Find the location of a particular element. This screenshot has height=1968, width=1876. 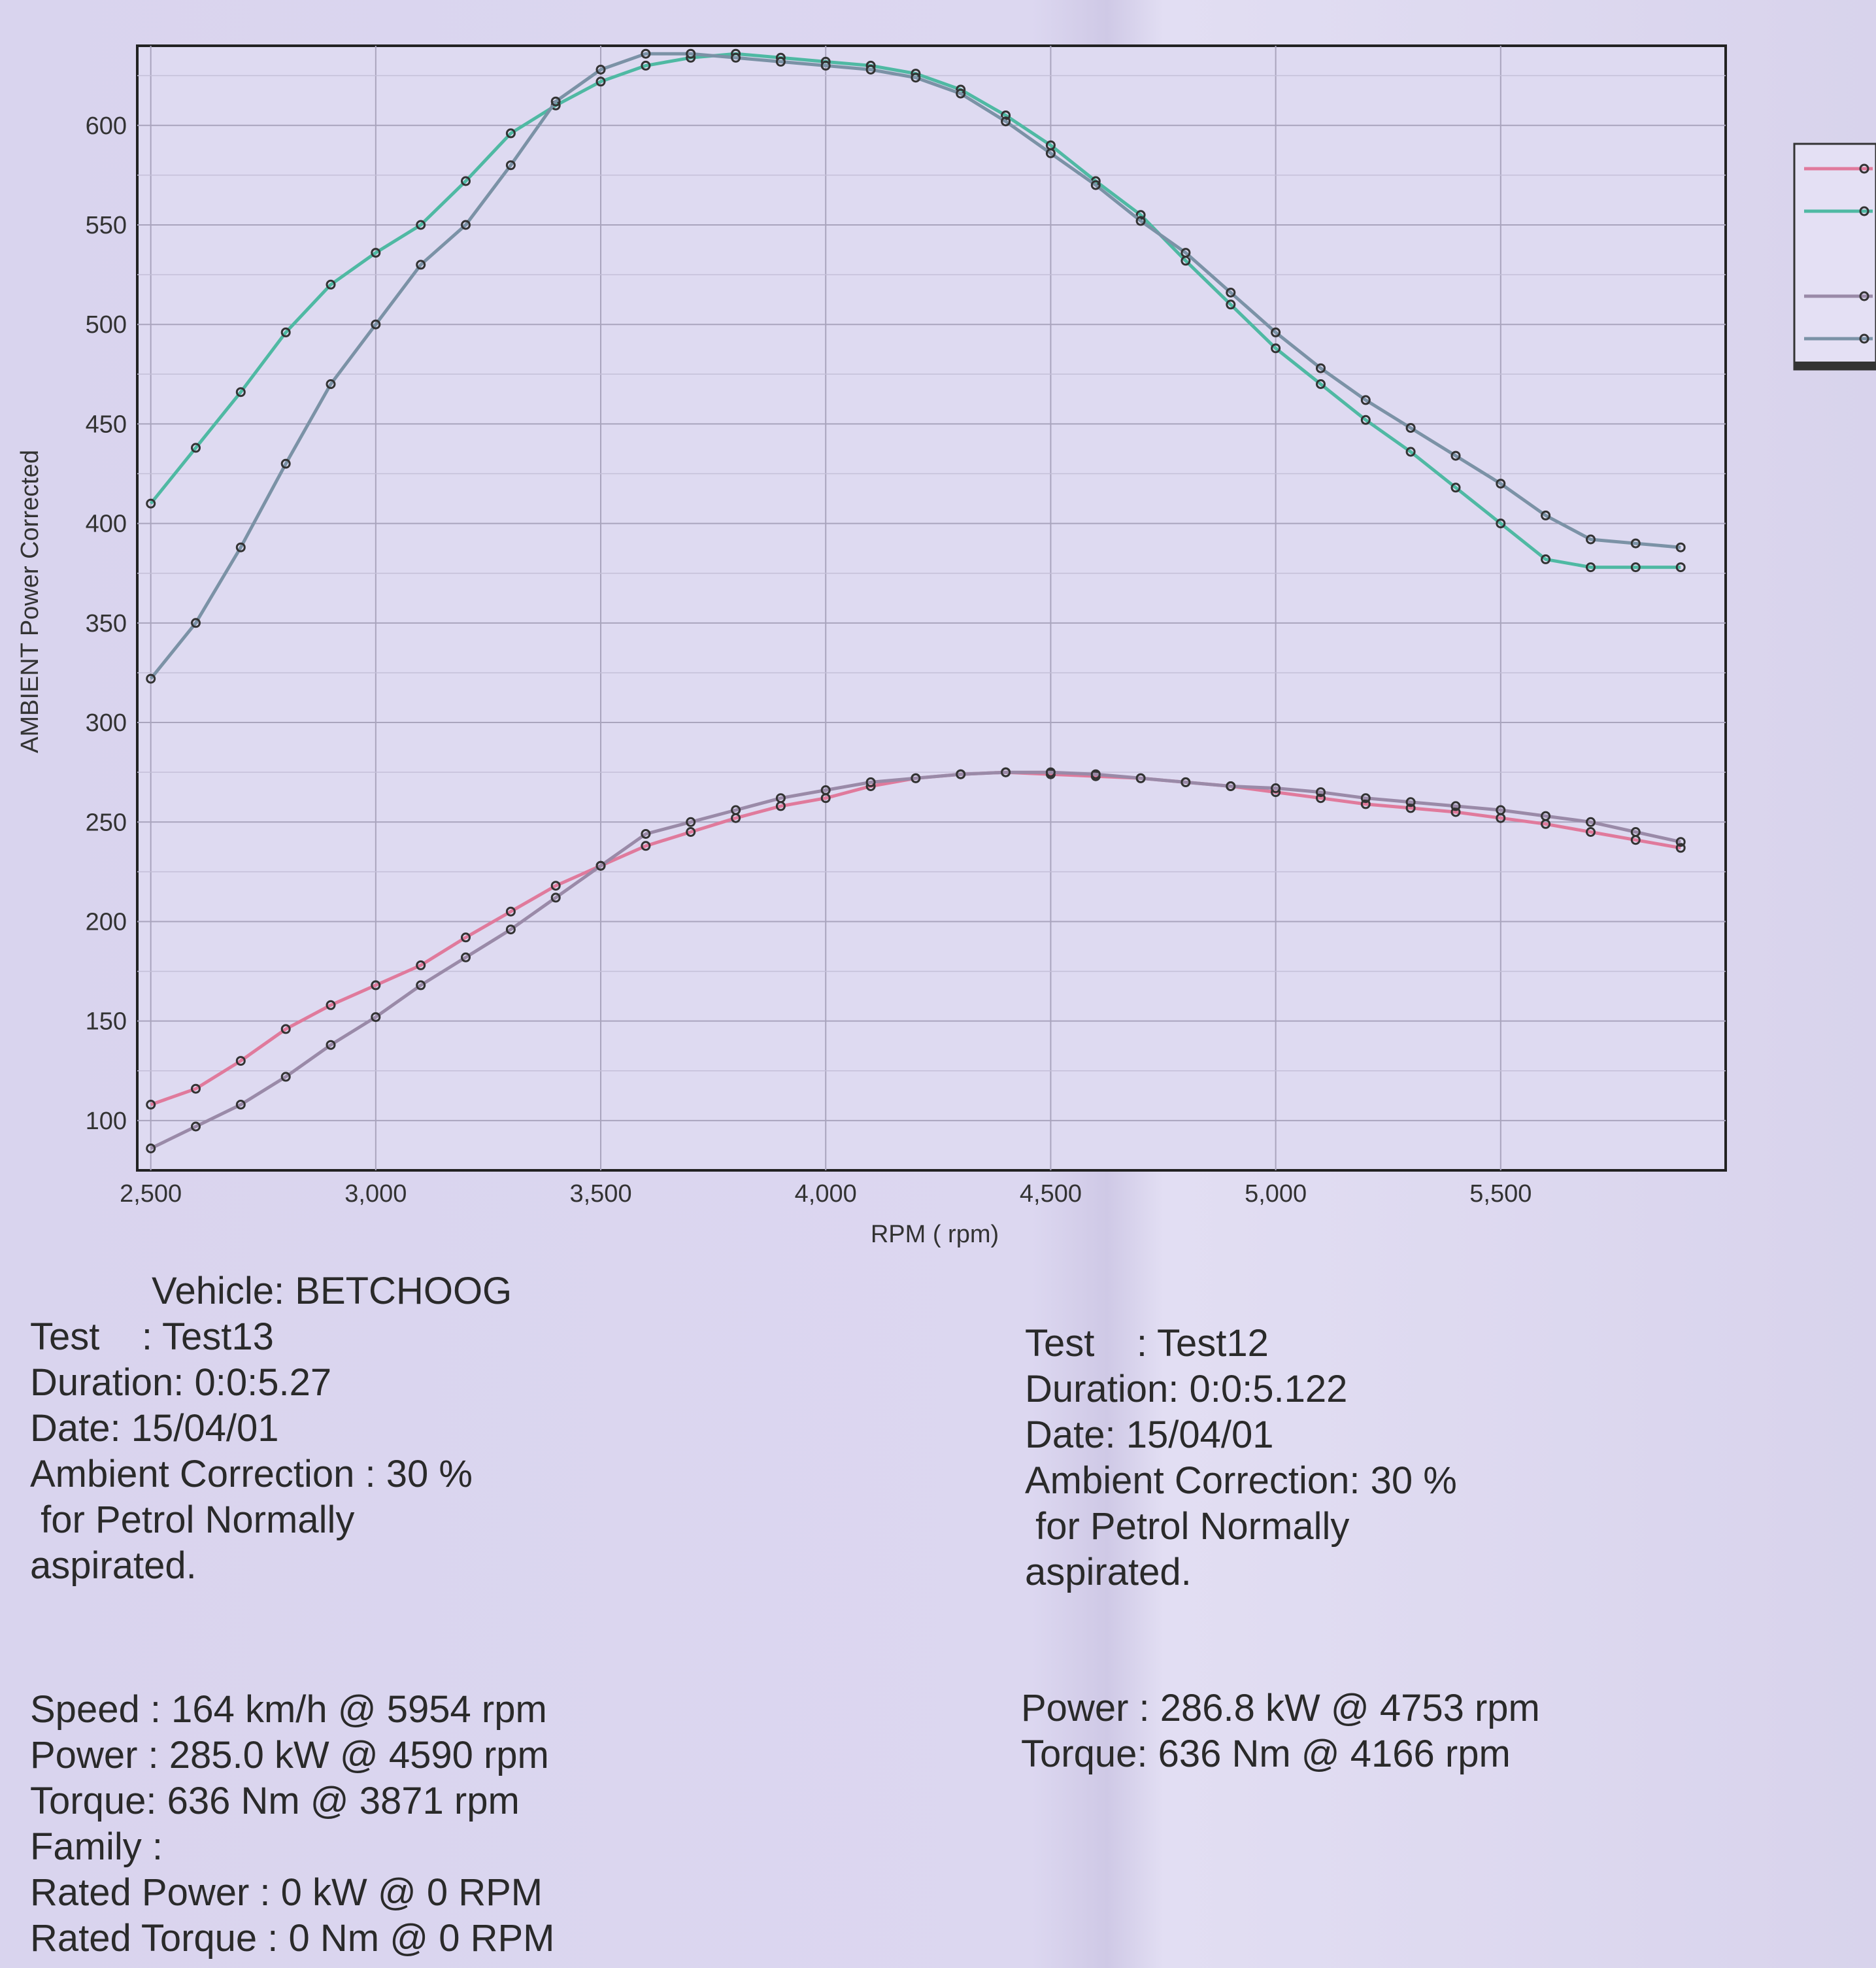

torque-result: Torque: 636 Nm @ 4166 rpm is located at coordinates (1266, 1754).